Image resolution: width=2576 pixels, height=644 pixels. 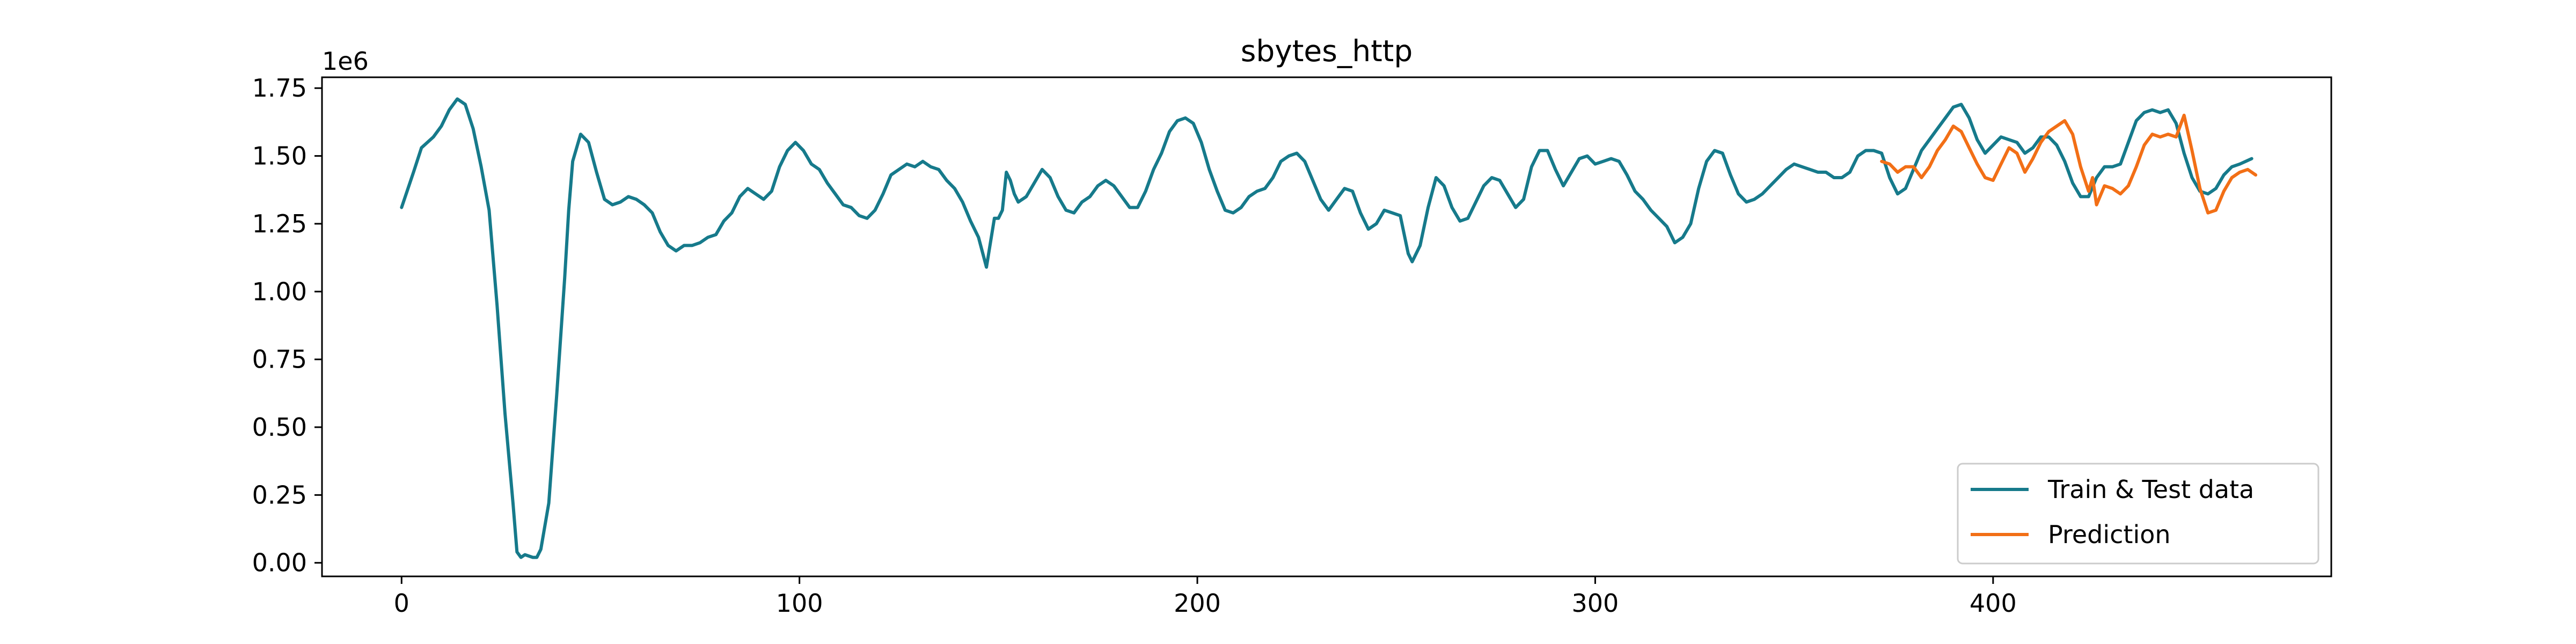 I want to click on y-offset-label: 1e6, so click(x=345, y=61).